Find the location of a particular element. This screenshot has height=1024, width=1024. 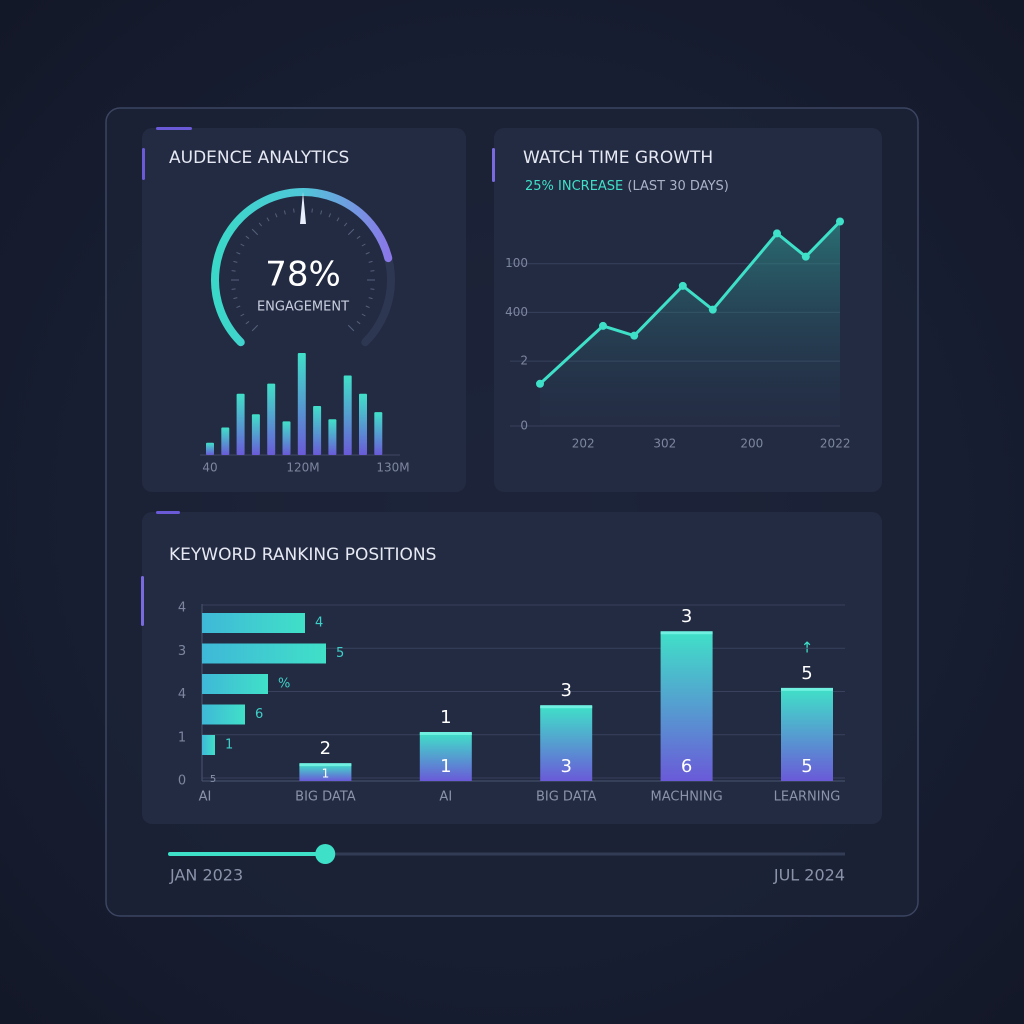

x-tick-label: MACHNING is located at coordinates (687, 797).